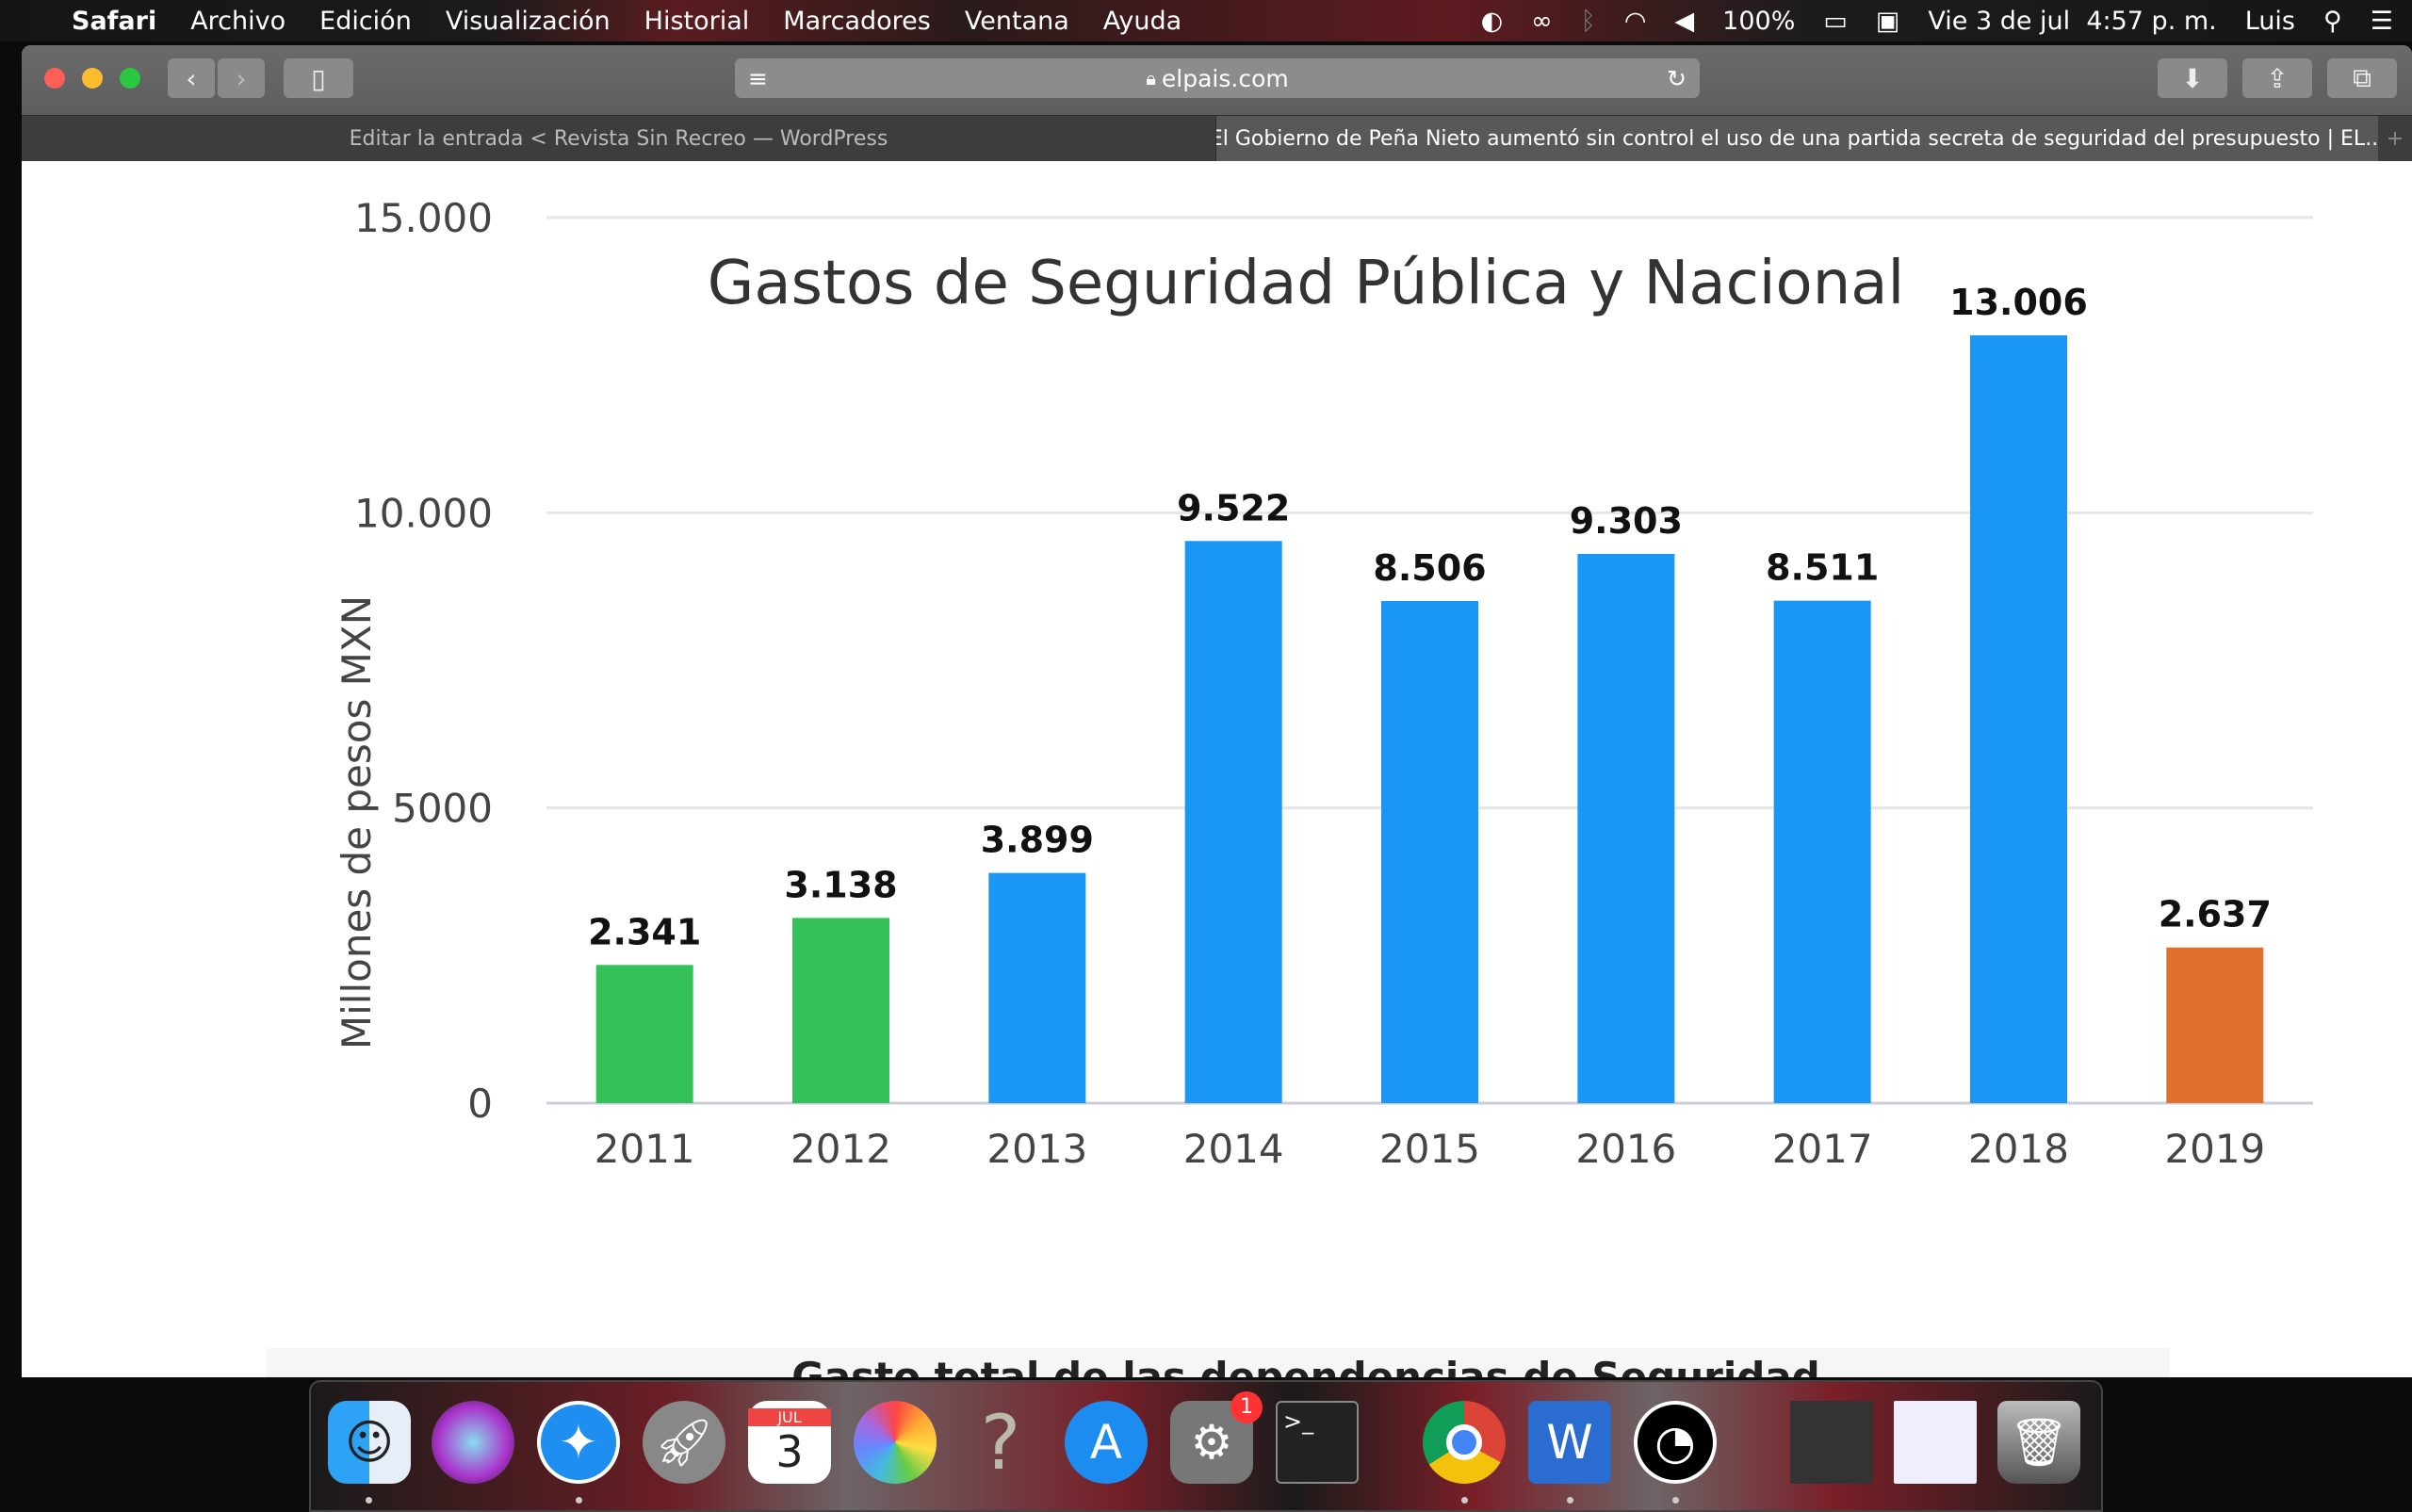 The image size is (2412, 1512). What do you see at coordinates (1588, 21) in the screenshot?
I see `bluetooth-icon: ᛒ` at bounding box center [1588, 21].